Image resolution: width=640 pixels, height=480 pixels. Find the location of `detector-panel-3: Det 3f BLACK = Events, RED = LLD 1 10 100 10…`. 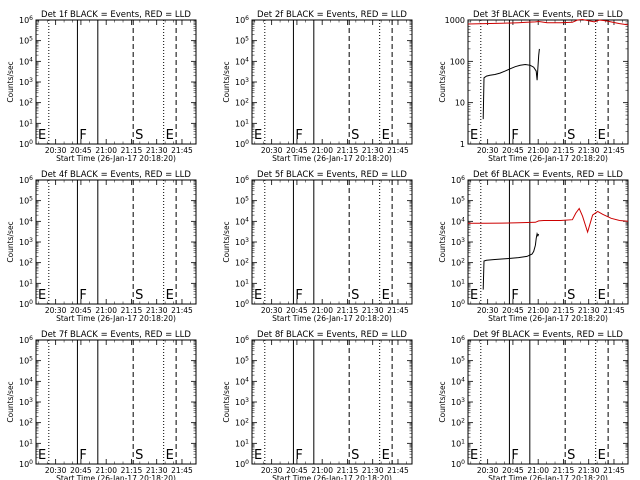

detector-panel-3: Det 3f BLACK = Events, RED = LLD 1 10 100 10… is located at coordinates (533, 86).